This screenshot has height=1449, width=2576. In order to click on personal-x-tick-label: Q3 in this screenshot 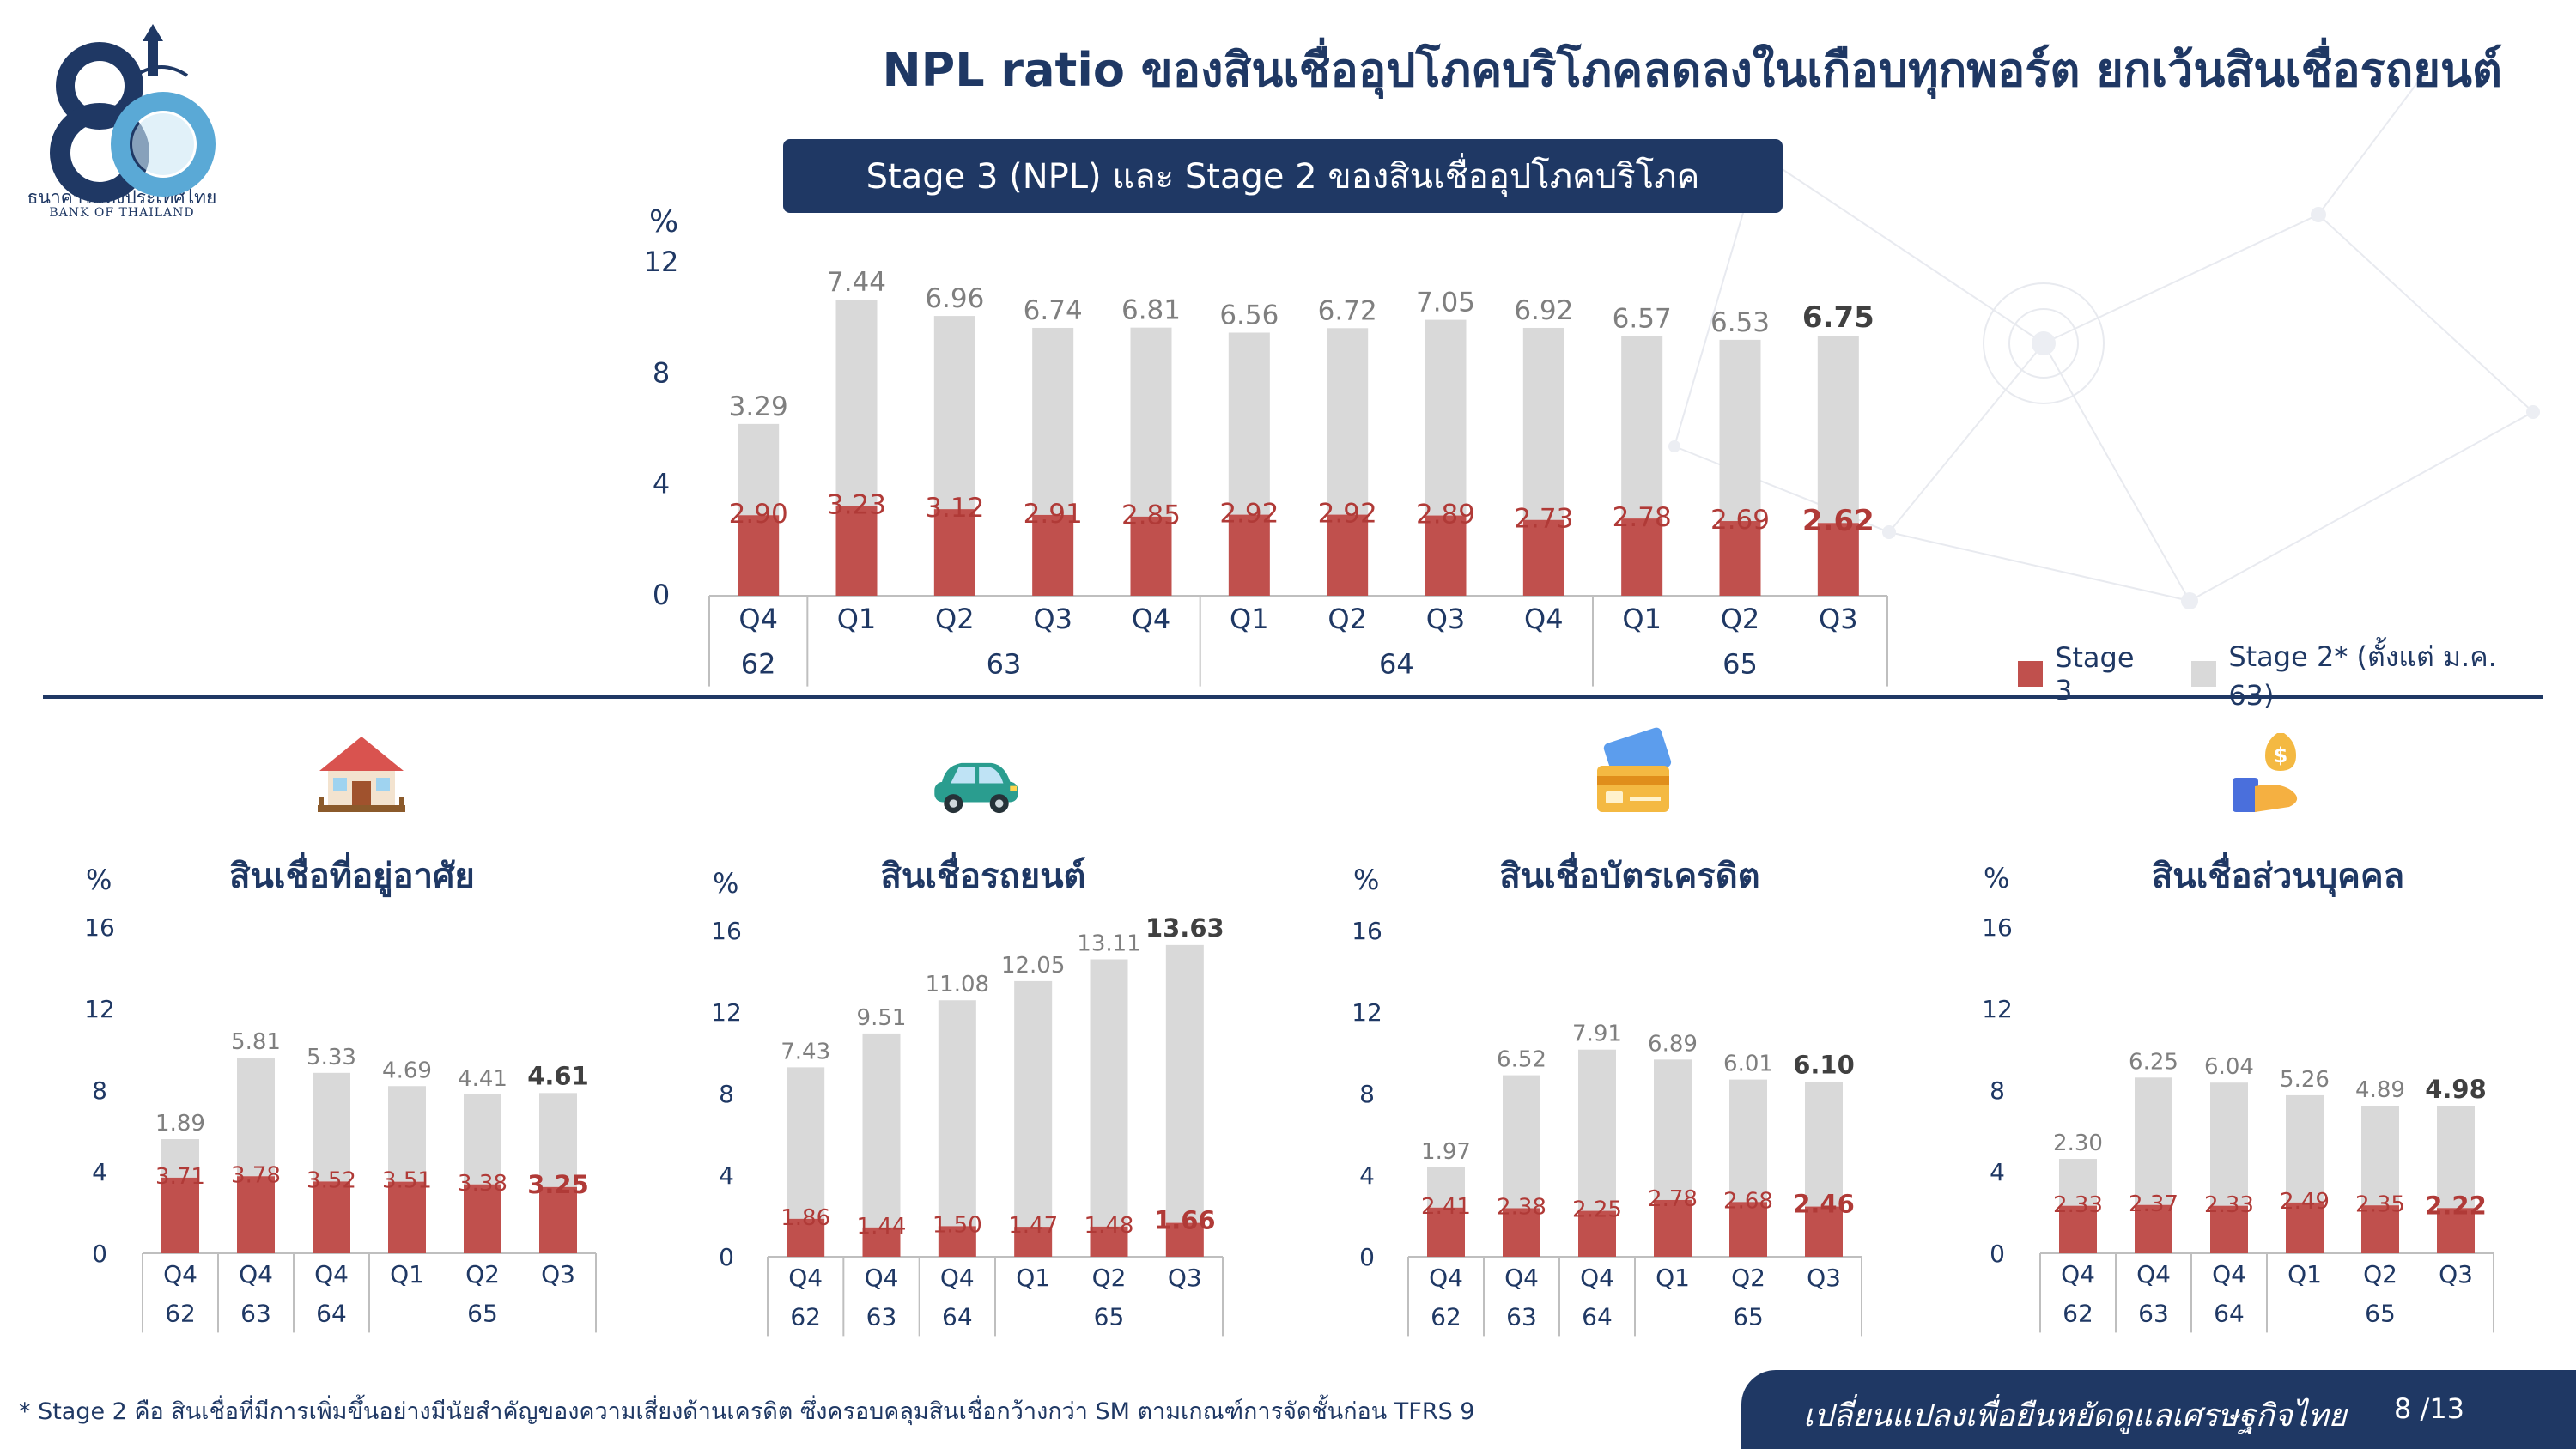, I will do `click(2456, 1274)`.